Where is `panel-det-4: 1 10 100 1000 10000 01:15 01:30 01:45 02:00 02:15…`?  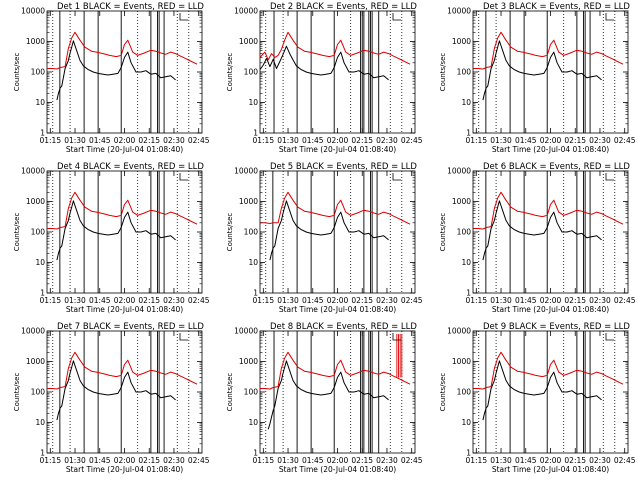
panel-det-4: 1 10 100 1000 10000 01:15 01:30 01:45 02:00 02:15… is located at coordinates (111, 238).